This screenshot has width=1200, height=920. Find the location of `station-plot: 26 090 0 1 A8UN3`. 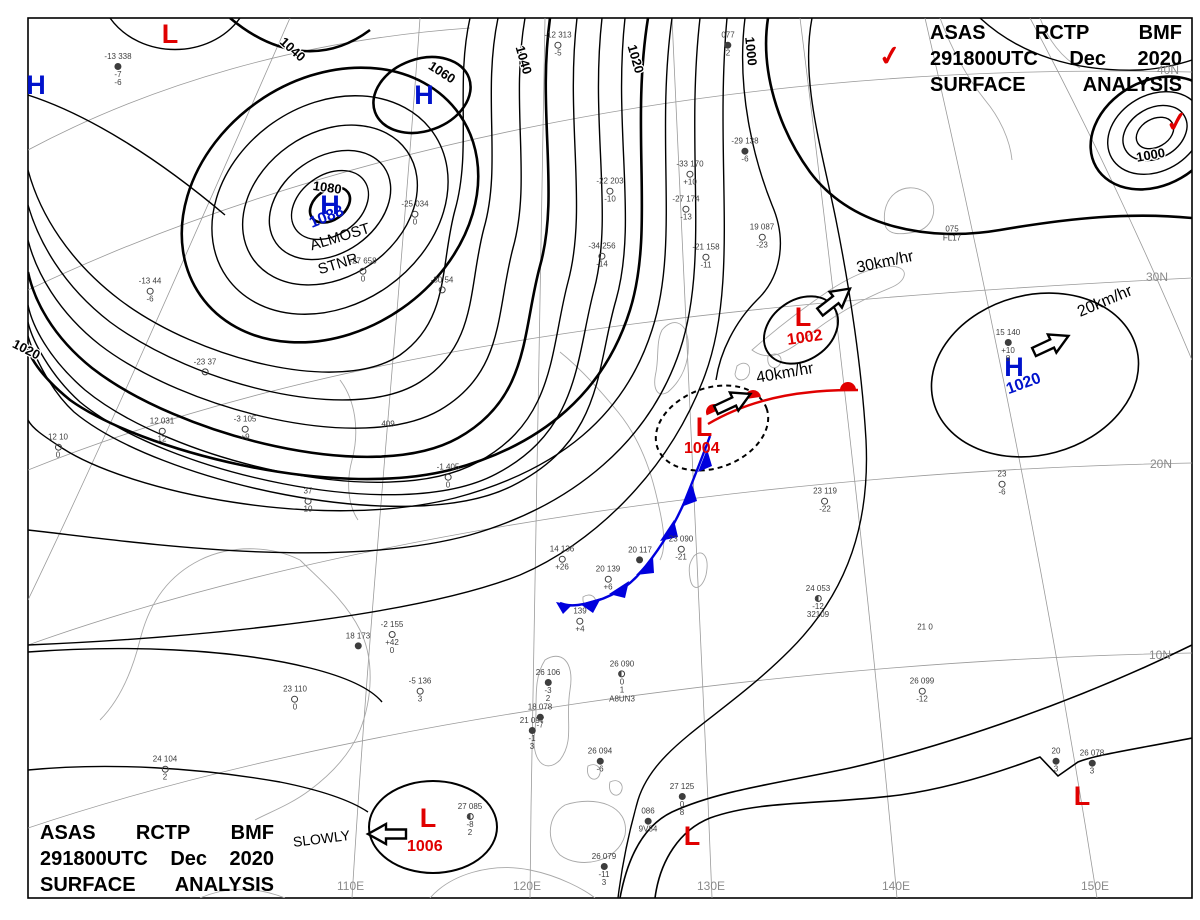

station-plot: 26 090 0 1 A8UN3 is located at coordinates (622, 681).